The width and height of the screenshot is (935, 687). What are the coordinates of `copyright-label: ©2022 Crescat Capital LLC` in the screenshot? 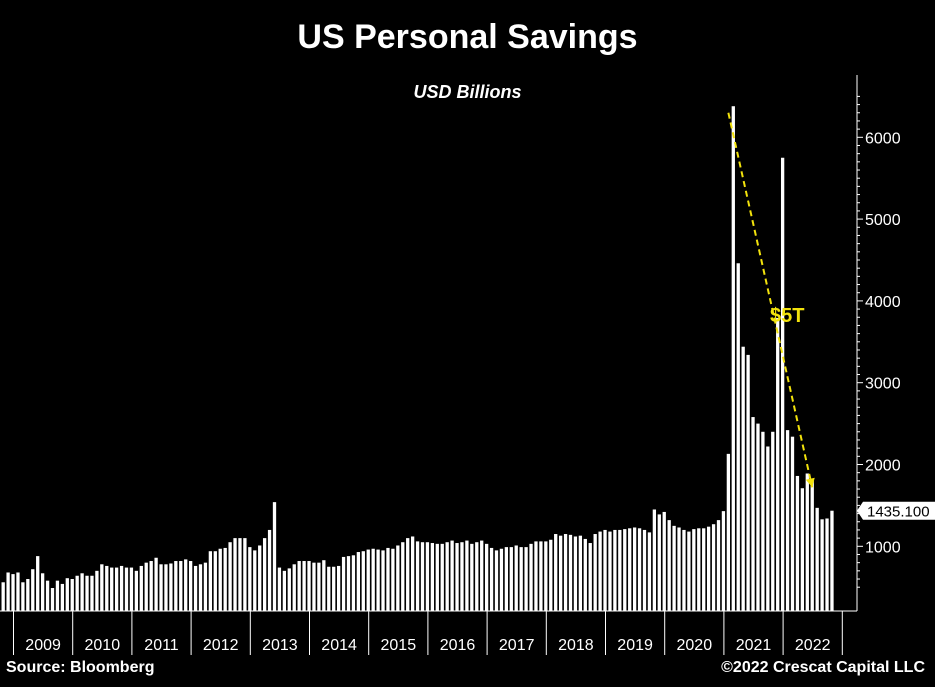 It's located at (823, 667).